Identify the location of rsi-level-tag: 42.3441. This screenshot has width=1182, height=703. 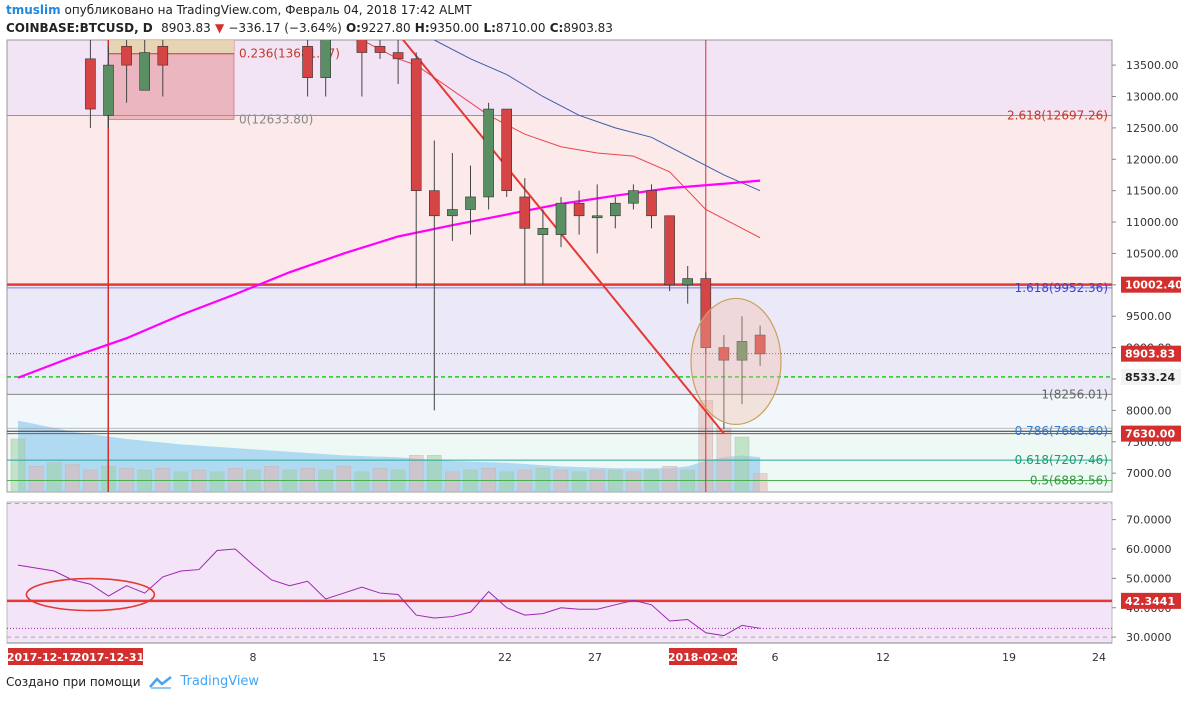
(1151, 600).